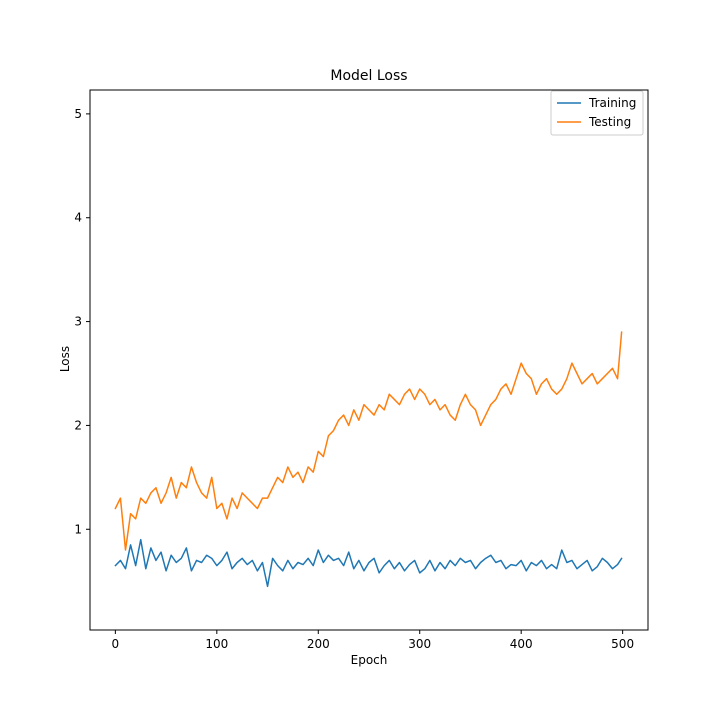  What do you see at coordinates (65, 359) in the screenshot?
I see `y-axis-title: Loss` at bounding box center [65, 359].